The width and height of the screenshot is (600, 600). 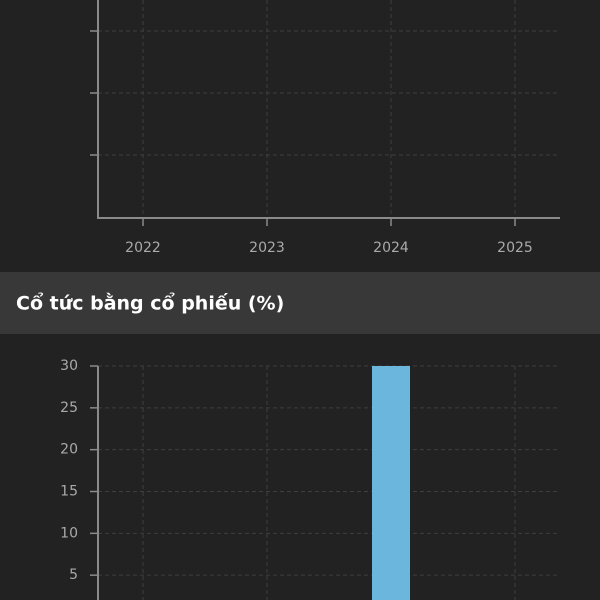 I want to click on y-tick-label: 20, so click(x=69, y=450).